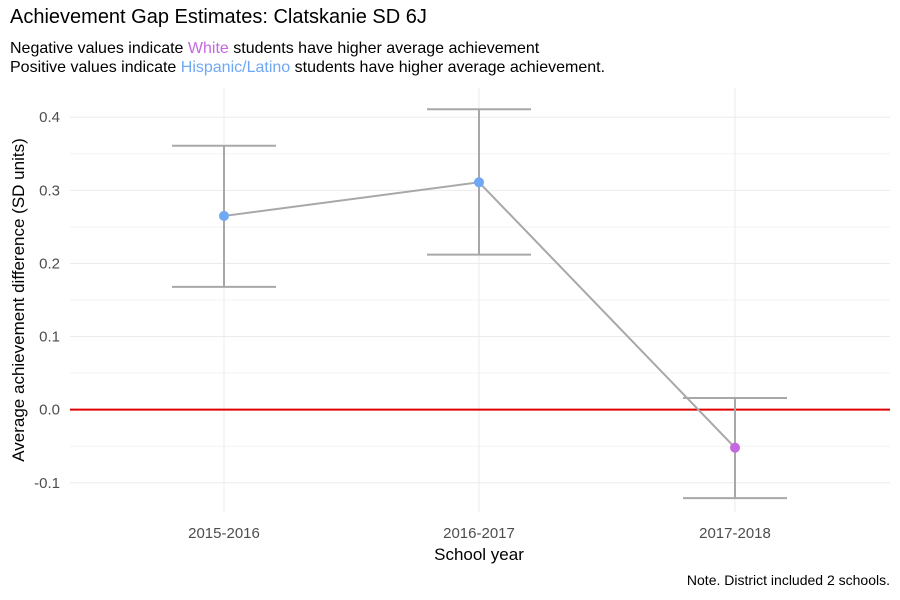 The image size is (900, 600). What do you see at coordinates (788, 580) in the screenshot?
I see `chart-caption: Note. District included 2 schools.` at bounding box center [788, 580].